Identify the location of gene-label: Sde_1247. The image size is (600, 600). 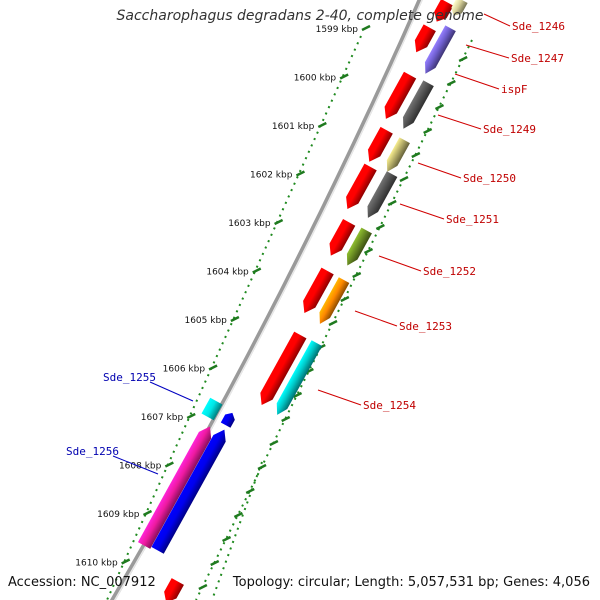
(537, 58).